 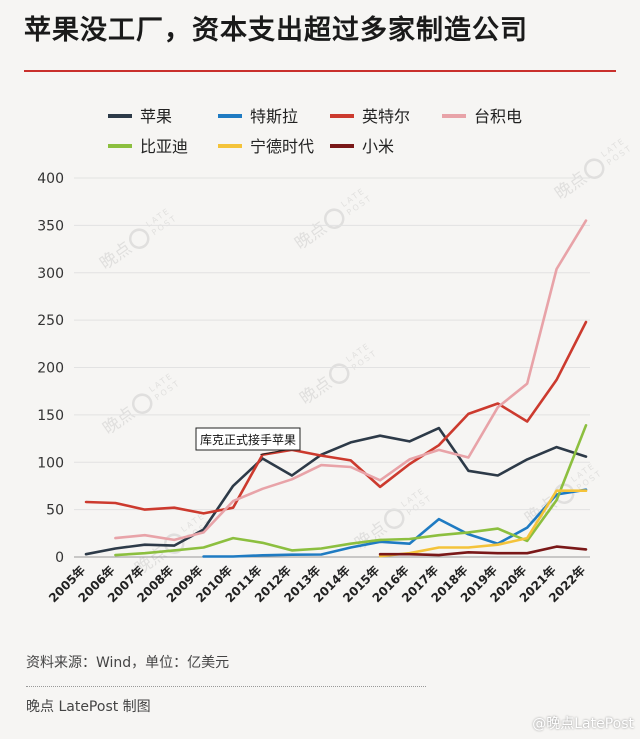 What do you see at coordinates (50, 274) in the screenshot?
I see `y-tick-label: 300` at bounding box center [50, 274].